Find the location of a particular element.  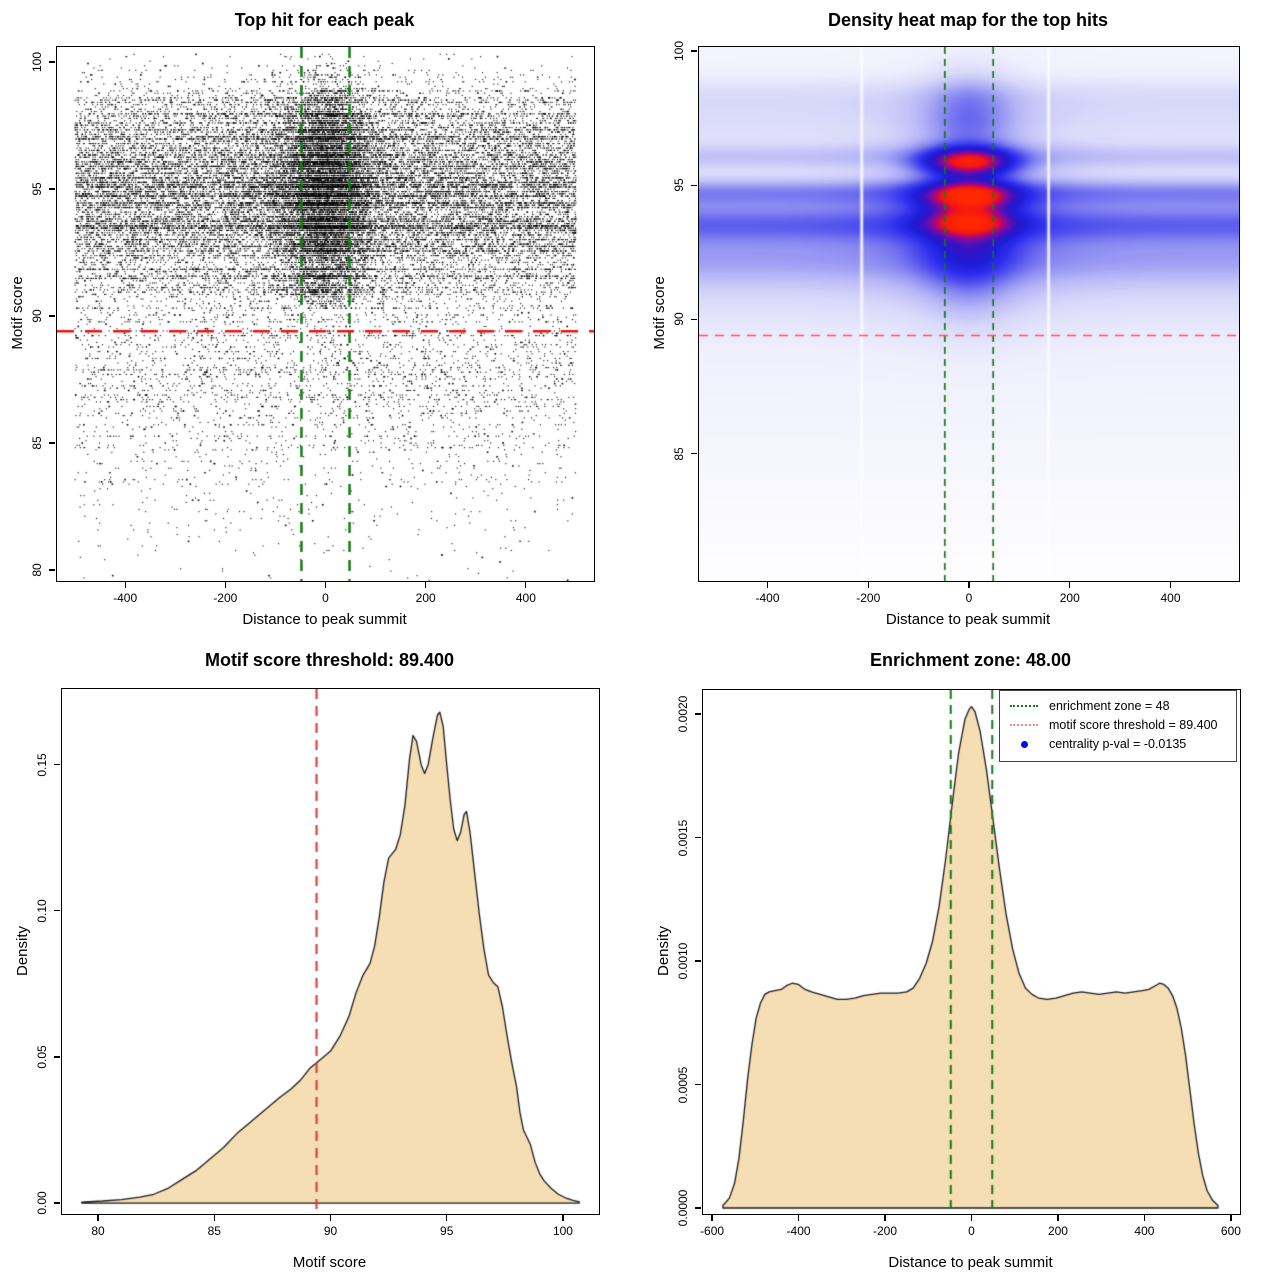

y-tick-label: 0.10 is located at coordinates (42, 911).